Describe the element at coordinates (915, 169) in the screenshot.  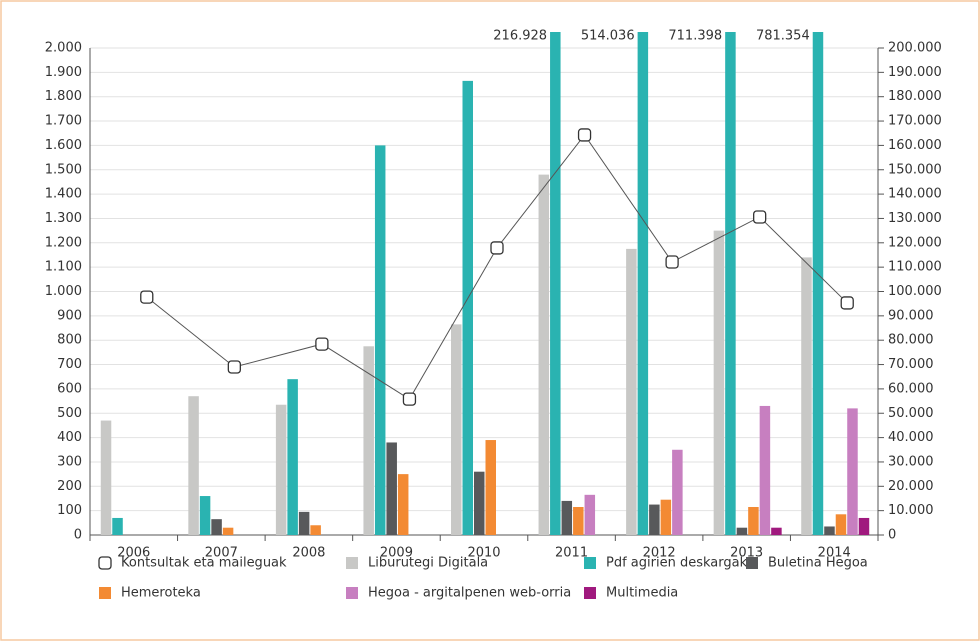
I see `y2-tick-label: 150.000` at that location.